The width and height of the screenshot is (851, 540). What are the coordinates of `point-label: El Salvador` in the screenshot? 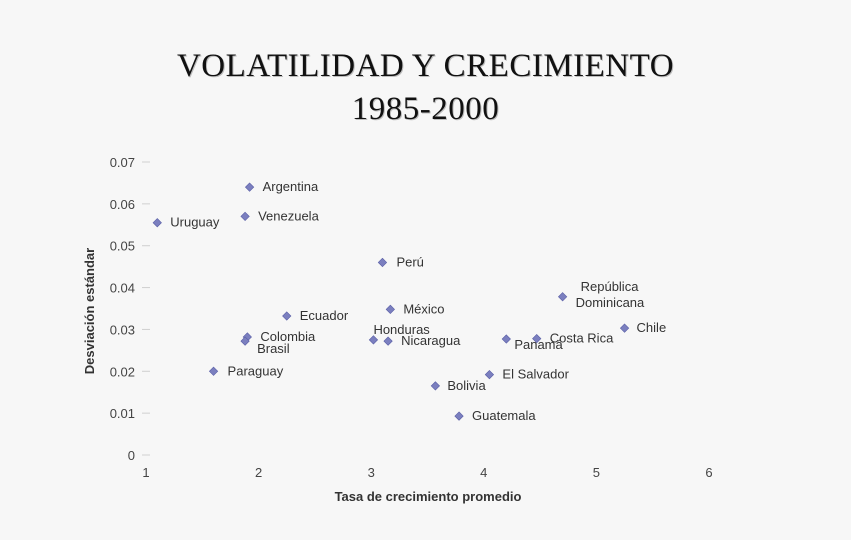 It's located at (535, 374).